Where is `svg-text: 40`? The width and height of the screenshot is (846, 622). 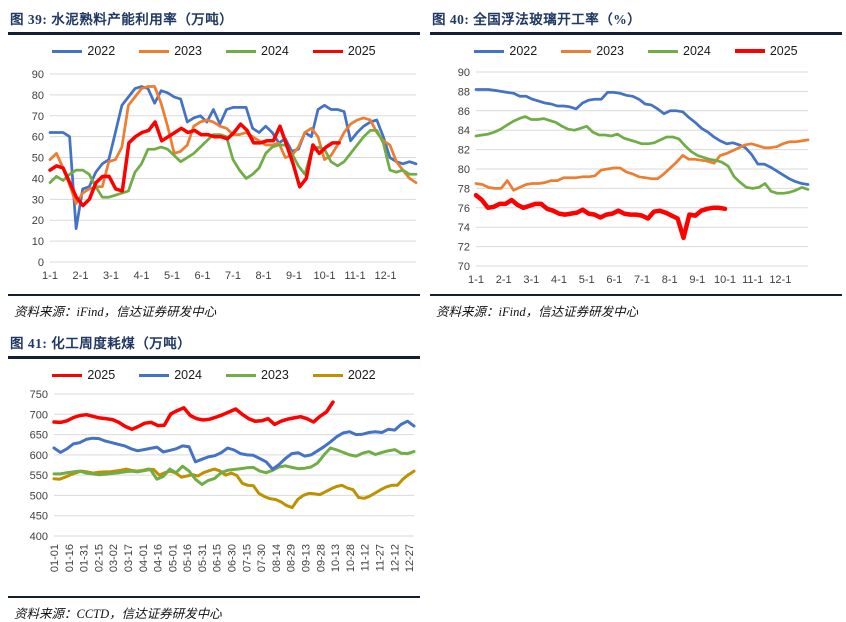
svg-text: 40 is located at coordinates (38, 179).